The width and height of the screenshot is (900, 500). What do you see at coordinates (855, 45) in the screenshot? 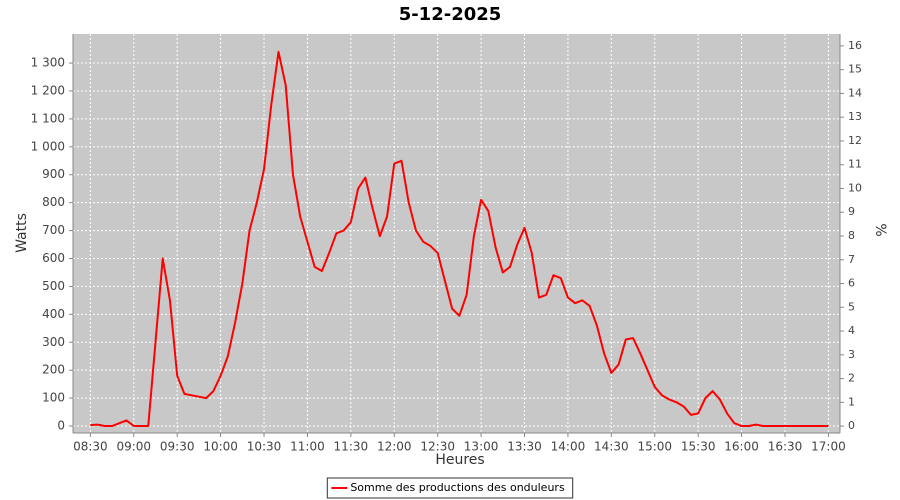
I see `y2-tick-label: 16` at bounding box center [855, 45].